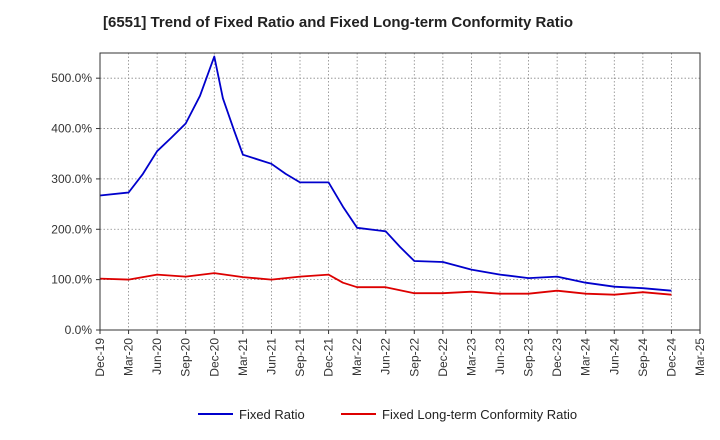 Image resolution: width=720 pixels, height=440 pixels. I want to click on x-tick-label: Dec-23, so click(557, 357).